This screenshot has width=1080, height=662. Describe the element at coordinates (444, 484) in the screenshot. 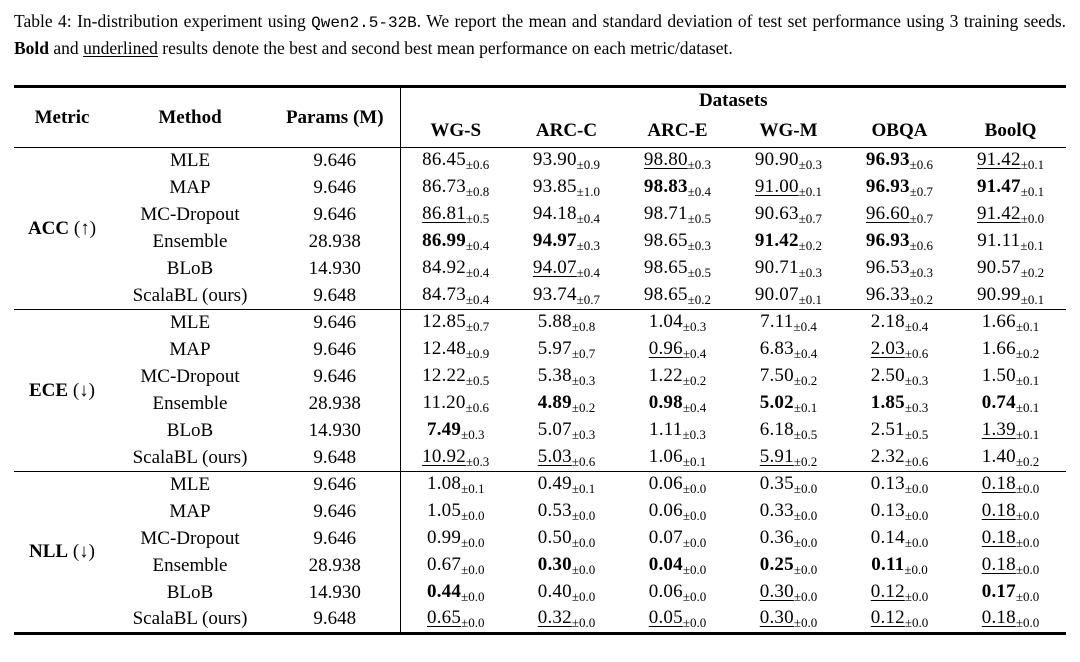

I see `mean-value: 1.08` at that location.